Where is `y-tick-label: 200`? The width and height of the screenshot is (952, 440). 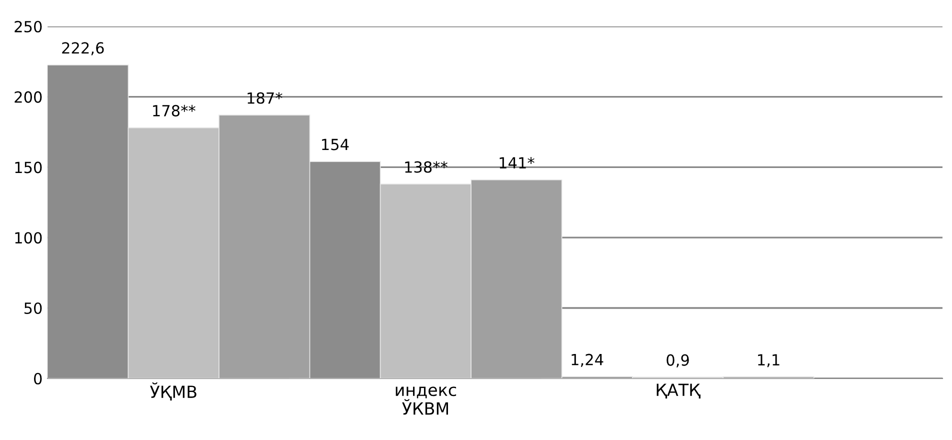
y-tick-label: 200 is located at coordinates (28, 97).